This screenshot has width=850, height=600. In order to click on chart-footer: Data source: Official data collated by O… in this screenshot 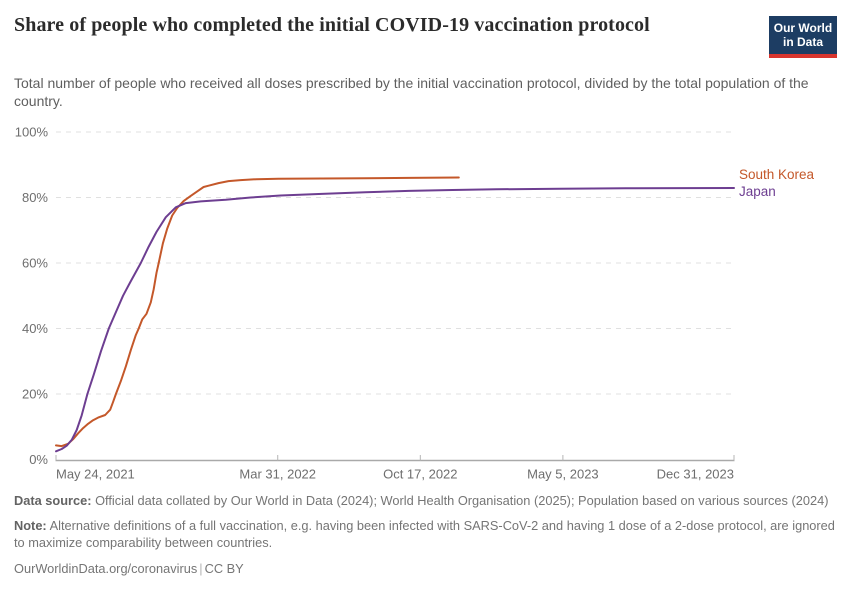, I will do `click(425, 535)`.